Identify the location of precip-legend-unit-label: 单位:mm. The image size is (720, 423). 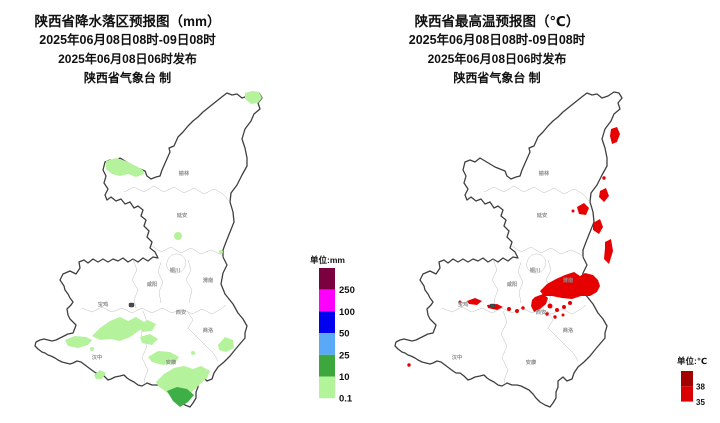
(327, 260).